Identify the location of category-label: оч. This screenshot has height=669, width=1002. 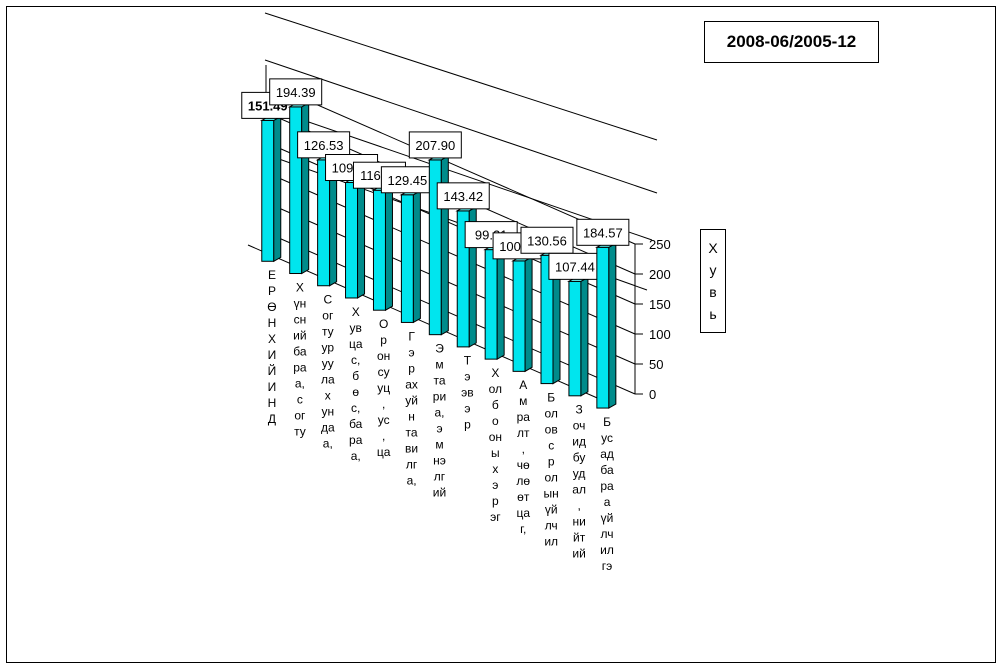
(579, 426).